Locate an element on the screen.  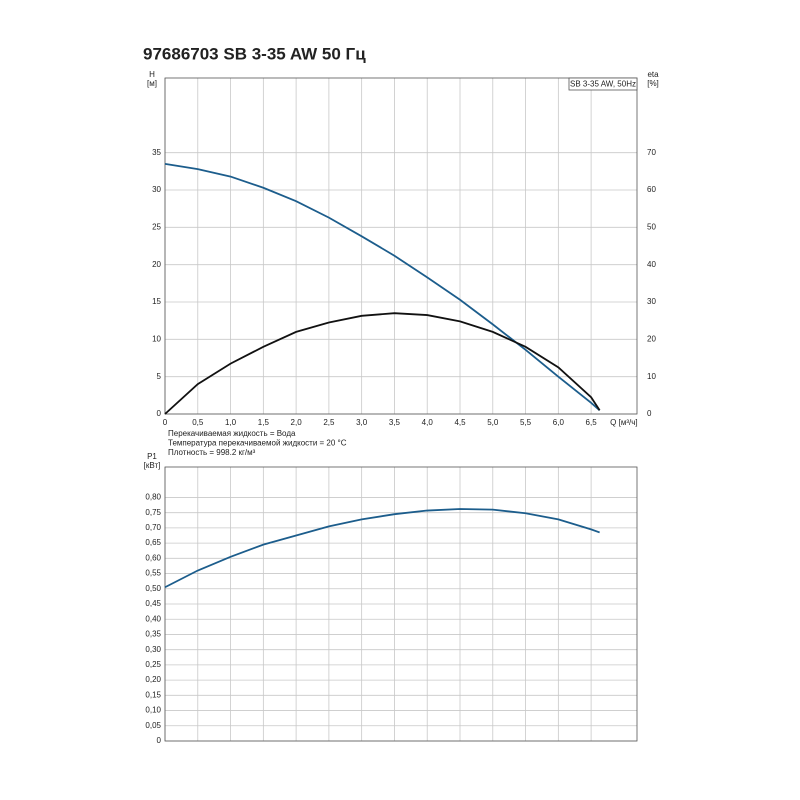
y-tick-label: 0,65 is located at coordinates (153, 542).